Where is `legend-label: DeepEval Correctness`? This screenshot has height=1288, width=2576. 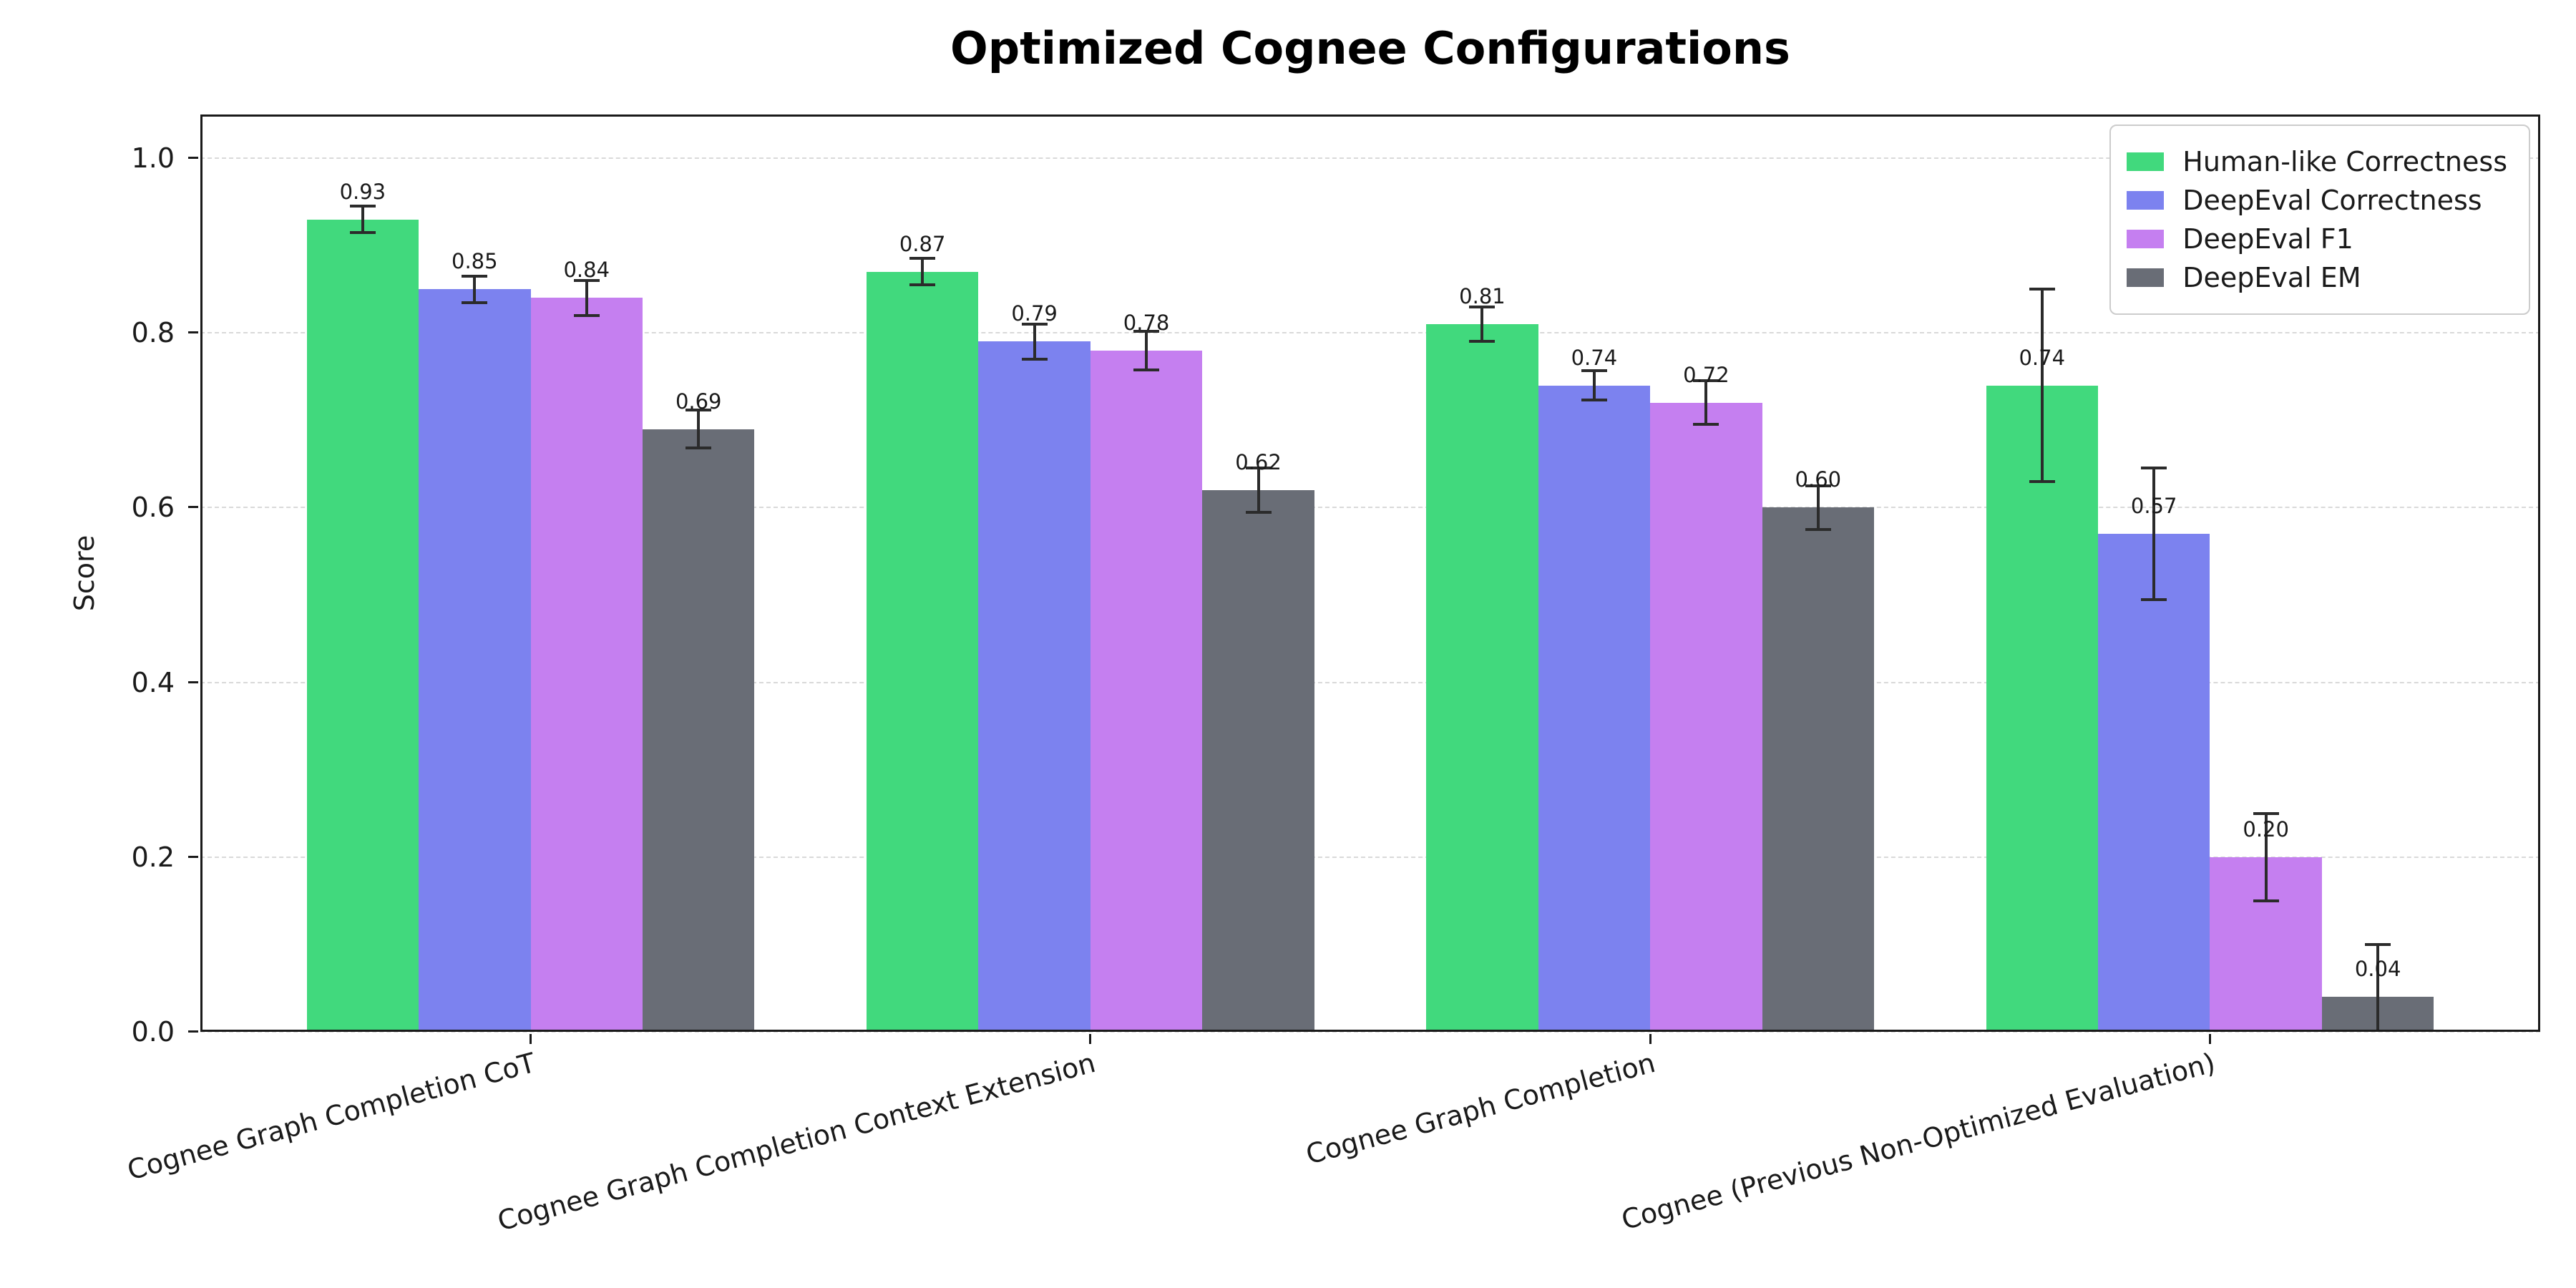 legend-label: DeepEval Correctness is located at coordinates (2332, 200).